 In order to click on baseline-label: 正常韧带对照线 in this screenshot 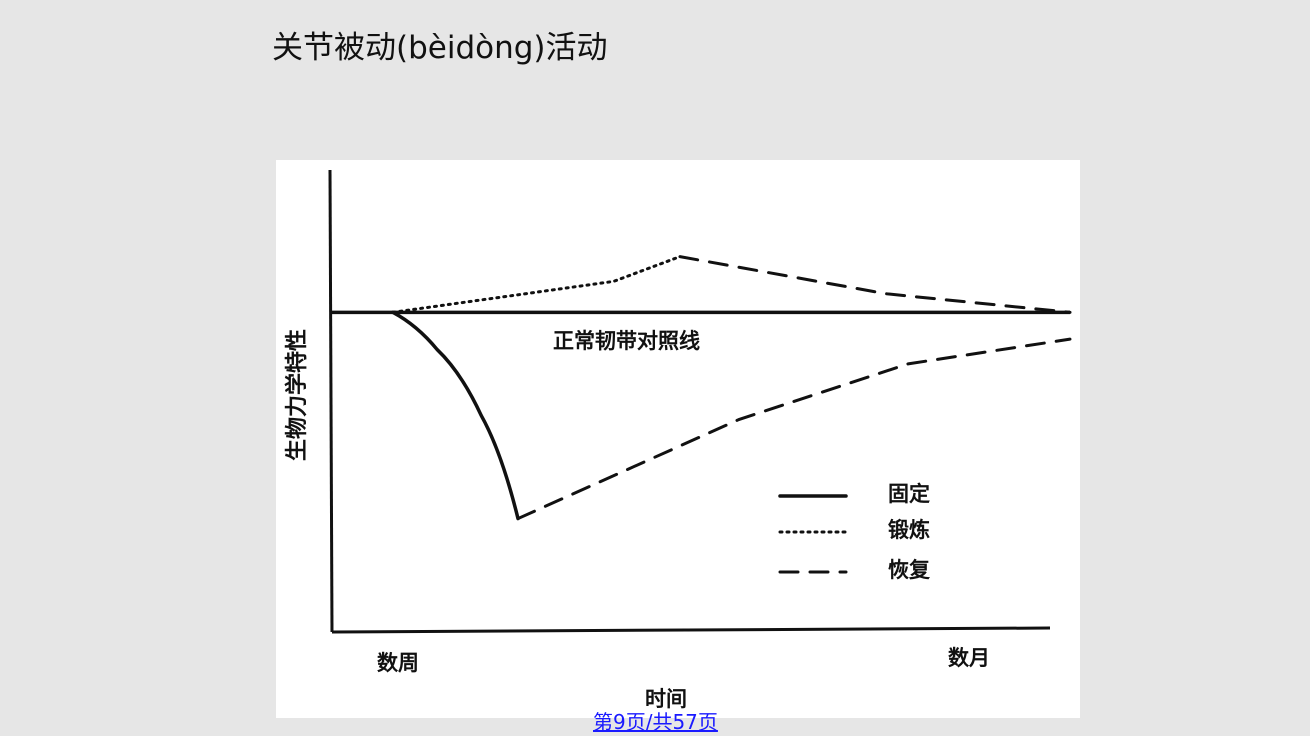, I will do `click(626, 341)`.